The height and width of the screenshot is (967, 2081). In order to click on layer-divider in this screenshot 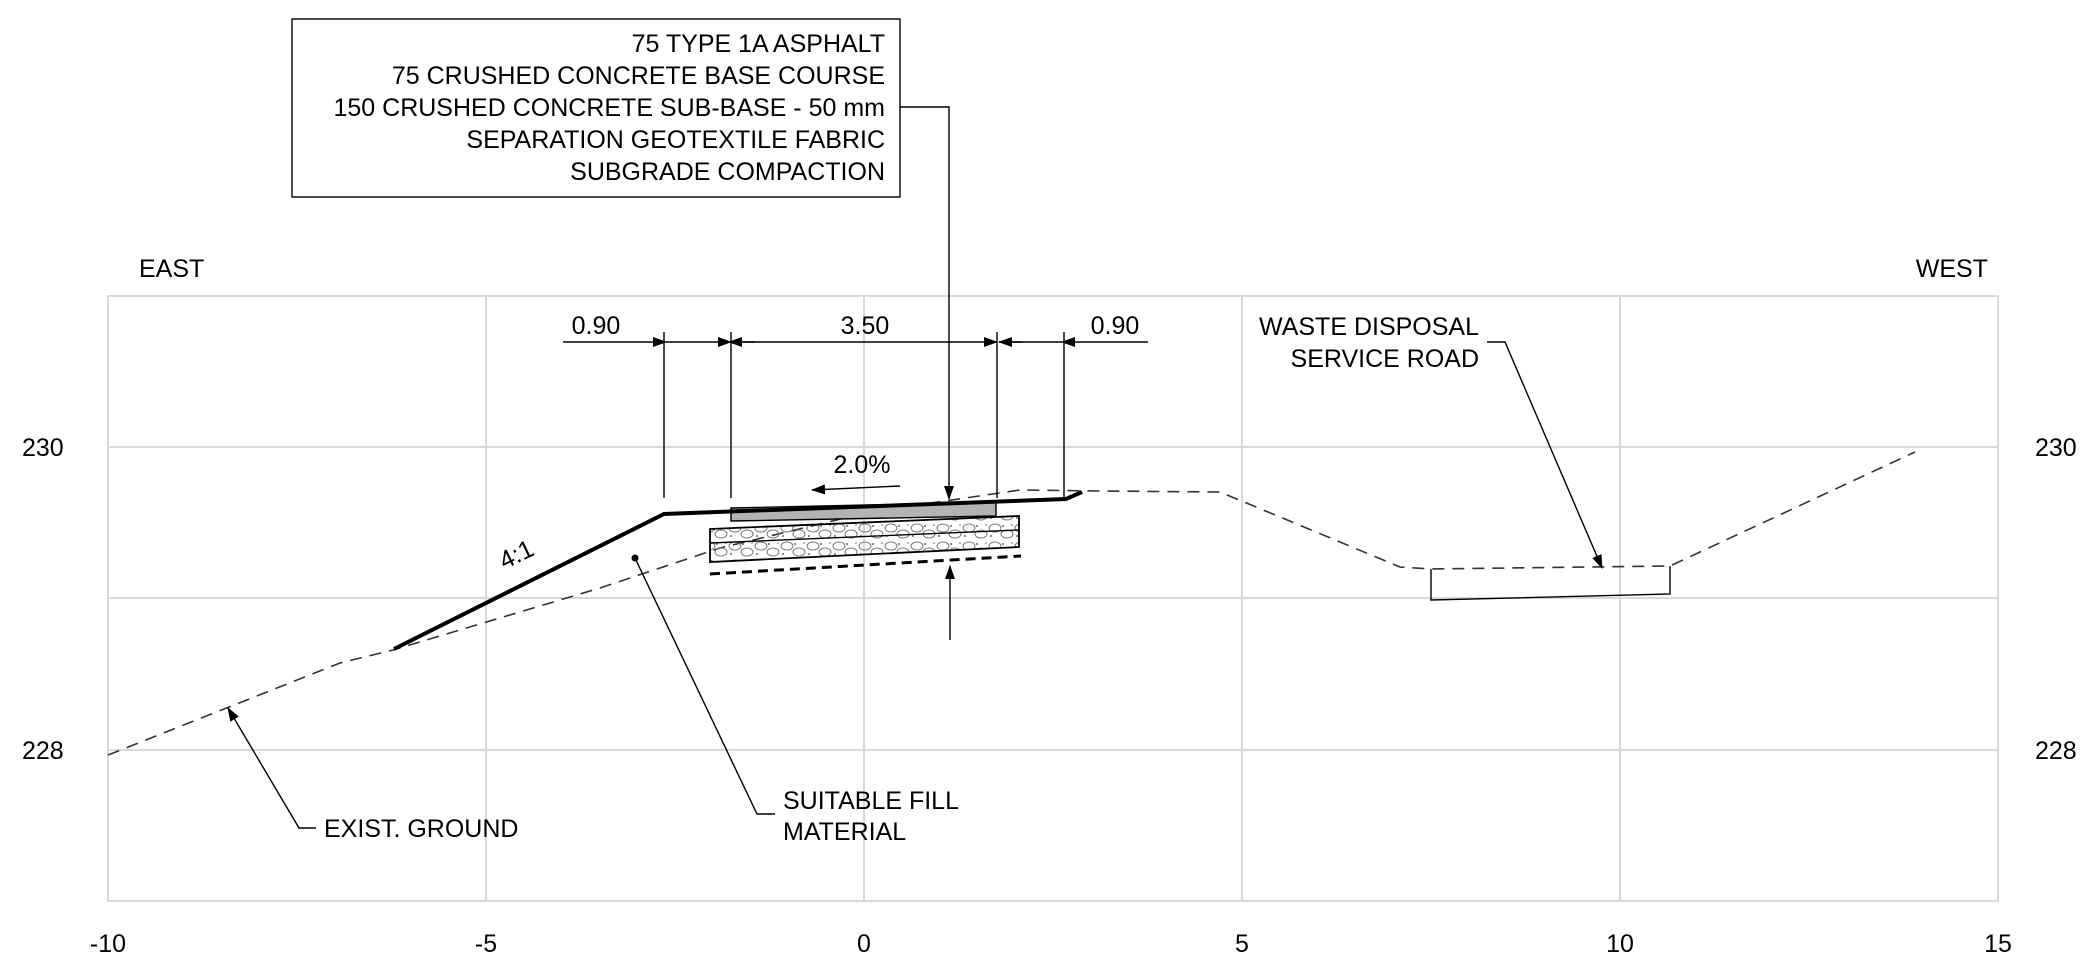, I will do `click(864, 536)`.